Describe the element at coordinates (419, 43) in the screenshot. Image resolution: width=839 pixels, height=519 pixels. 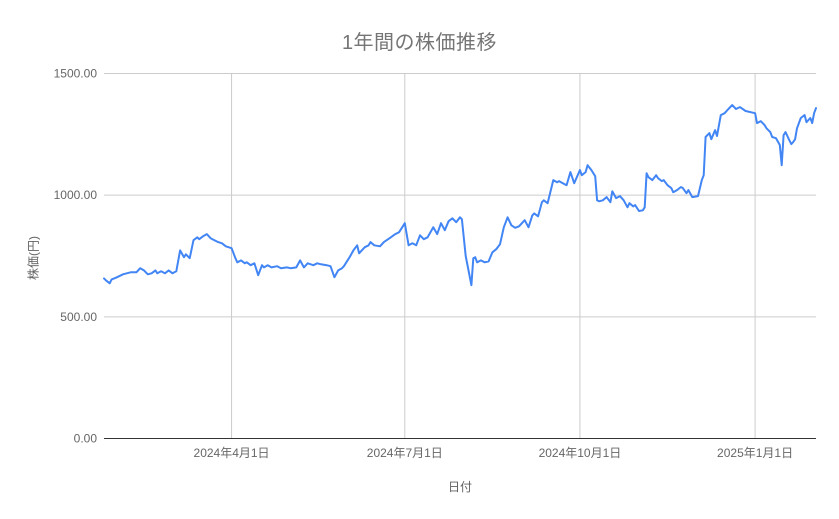
I see `chart-title: 1年間の株価推移` at that location.